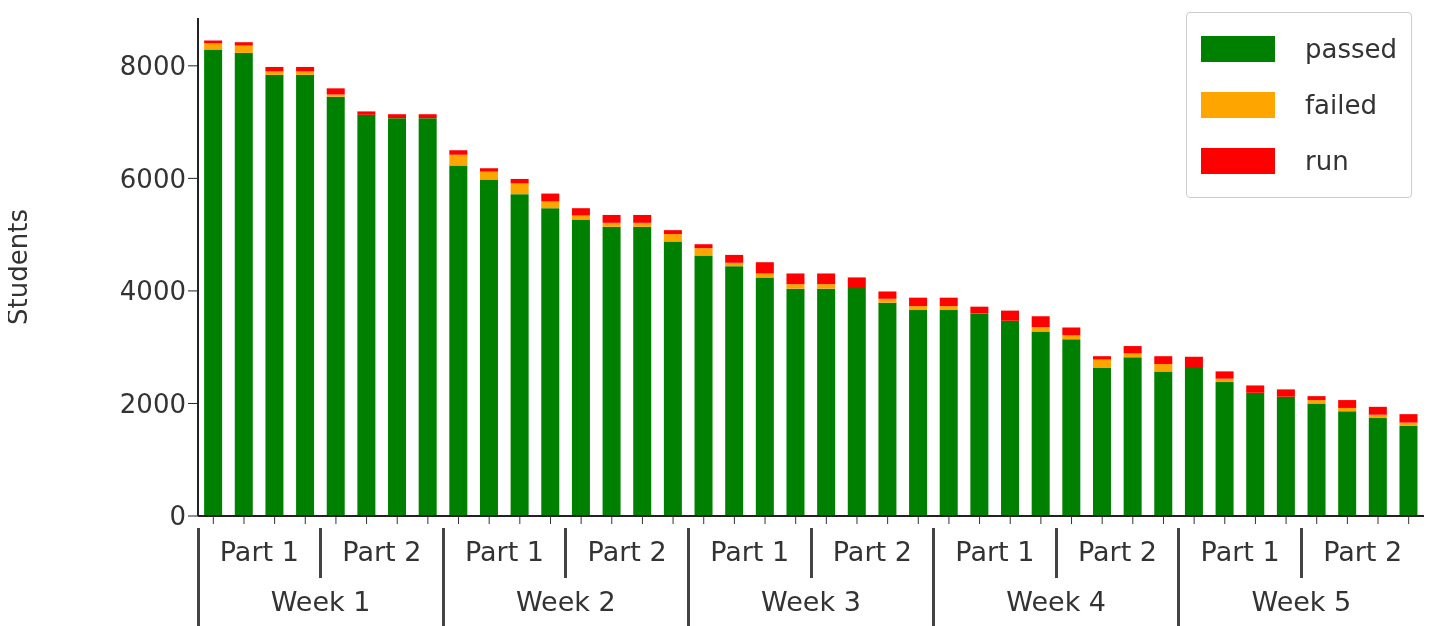 This screenshot has height=626, width=1431. Describe the element at coordinates (152, 178) in the screenshot. I see `y-tick-label: 6000` at that location.